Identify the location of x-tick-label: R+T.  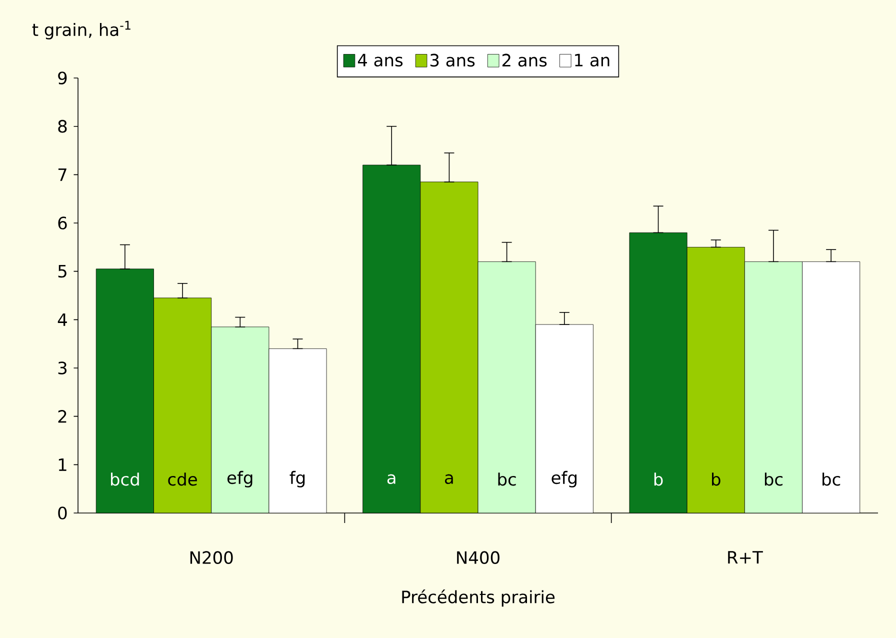
(745, 557).